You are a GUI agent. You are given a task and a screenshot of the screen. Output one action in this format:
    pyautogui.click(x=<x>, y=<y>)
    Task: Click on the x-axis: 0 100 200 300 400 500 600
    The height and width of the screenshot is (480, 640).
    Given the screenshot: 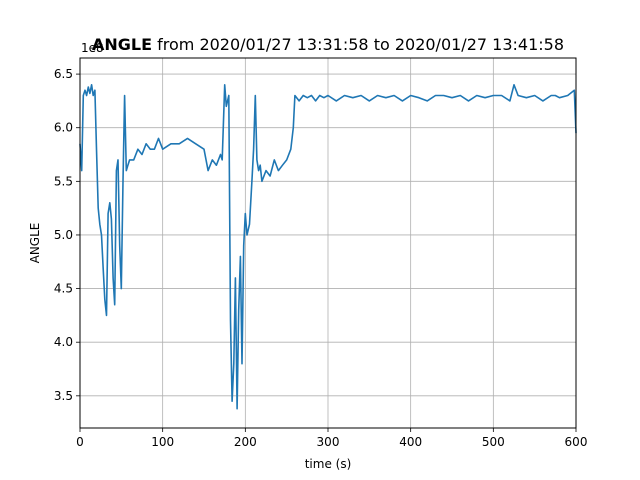 What is the action you would take?
    pyautogui.click(x=331, y=438)
    